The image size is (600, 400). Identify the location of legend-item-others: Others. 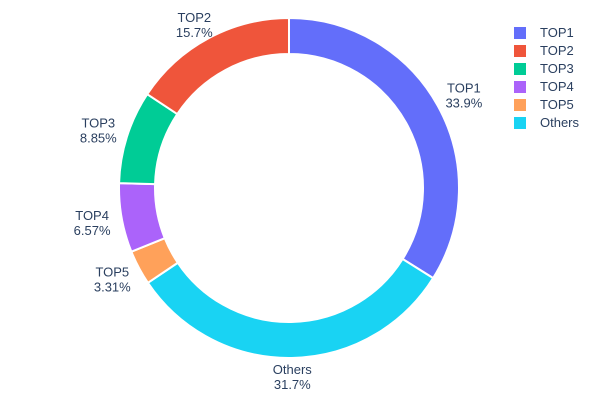
(546, 123).